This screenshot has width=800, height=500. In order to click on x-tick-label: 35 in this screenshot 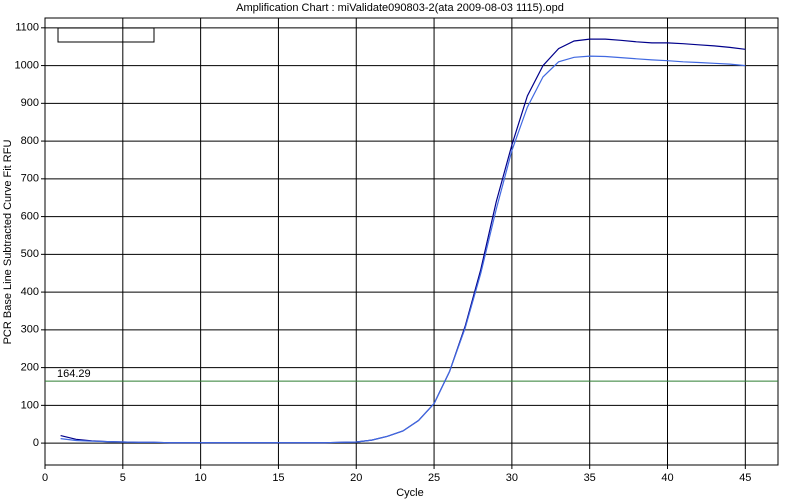, I will do `click(590, 478)`.